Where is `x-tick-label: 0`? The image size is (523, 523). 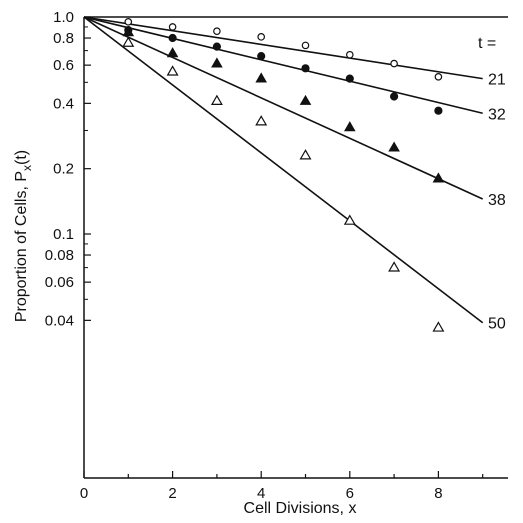 x-tick-label: 0 is located at coordinates (84, 493).